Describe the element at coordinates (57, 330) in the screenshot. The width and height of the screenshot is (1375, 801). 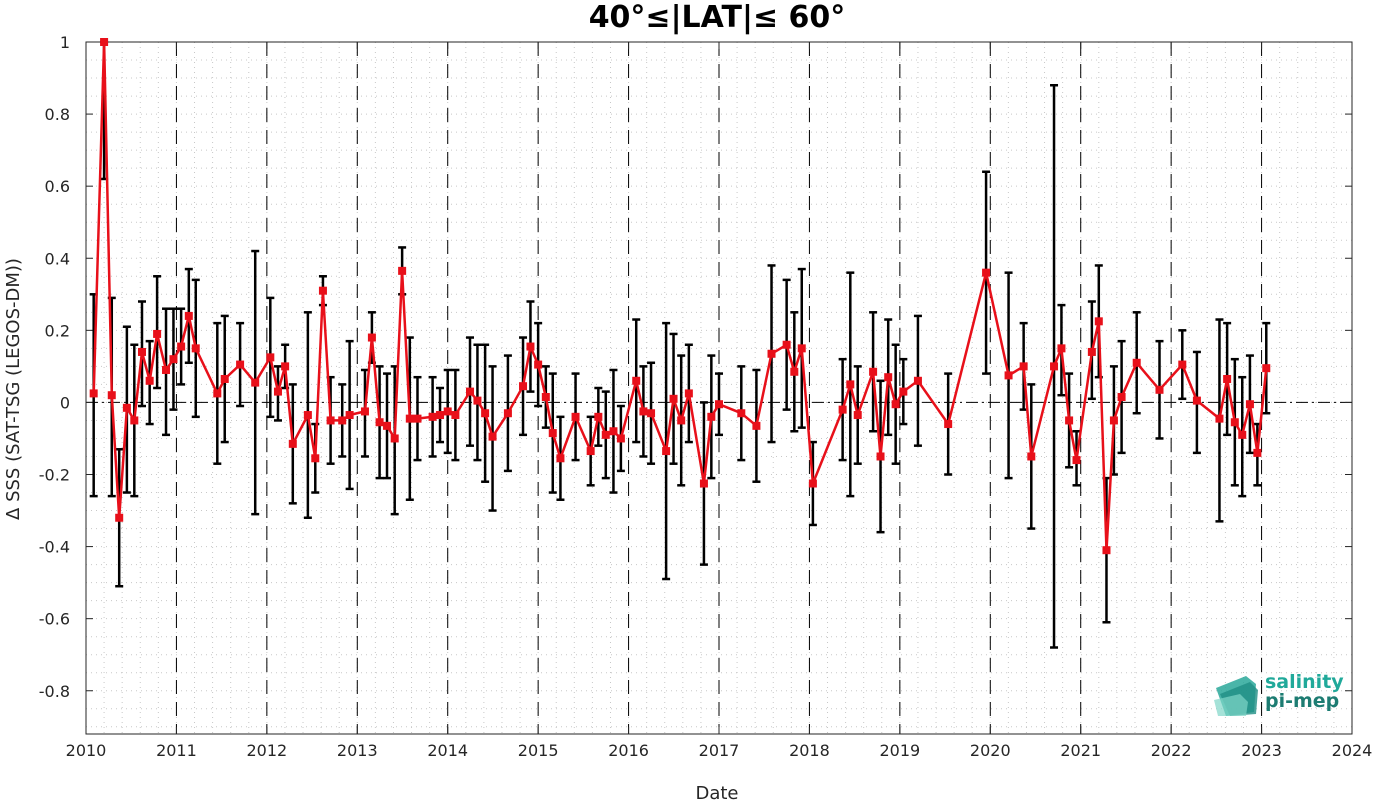
I see `y-tick-label: 0.2` at that location.